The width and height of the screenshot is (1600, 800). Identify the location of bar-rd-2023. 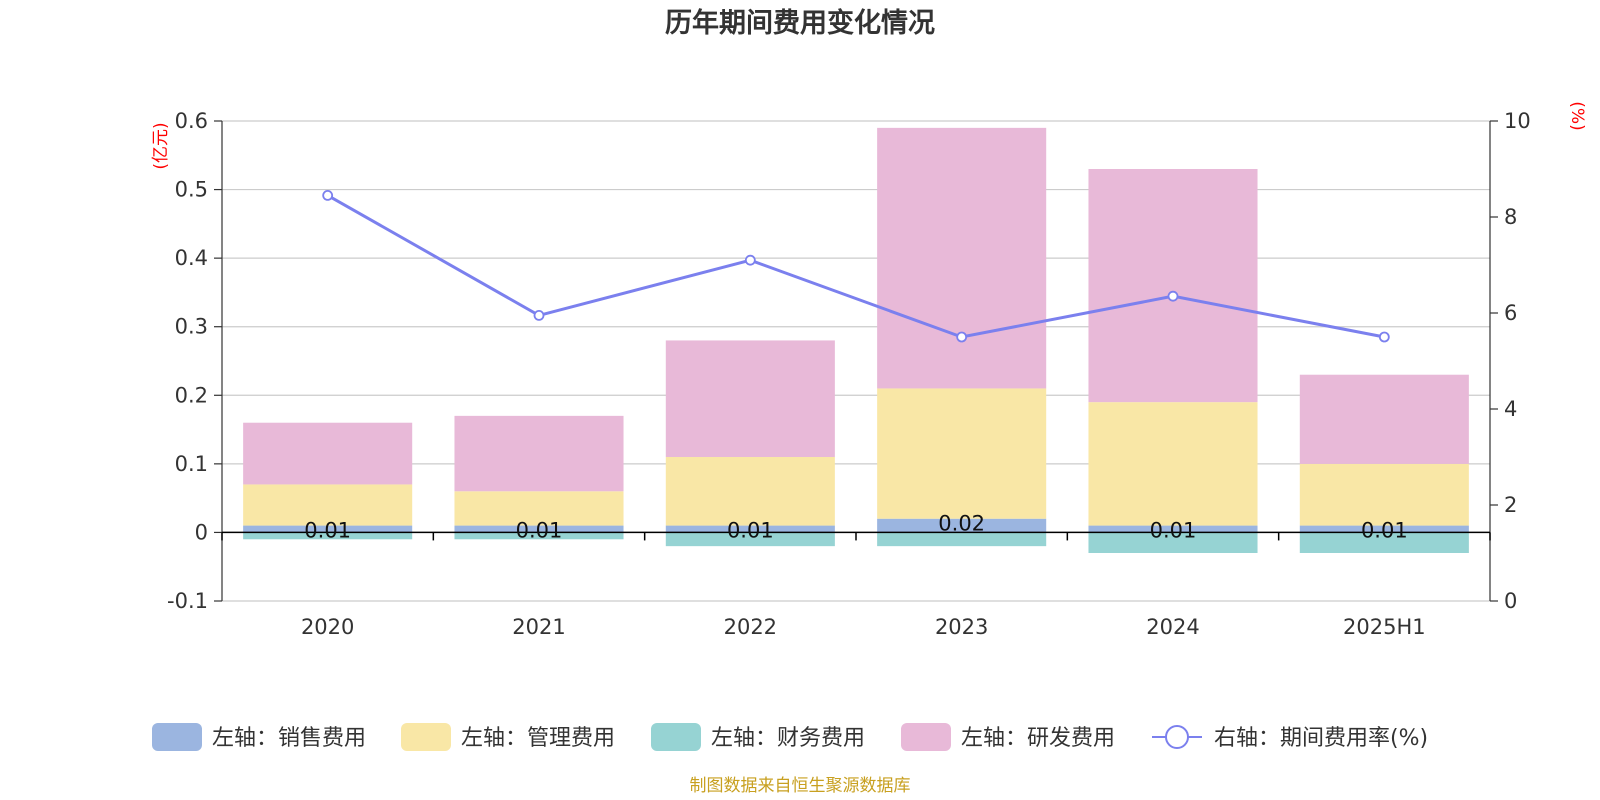
(962, 258).